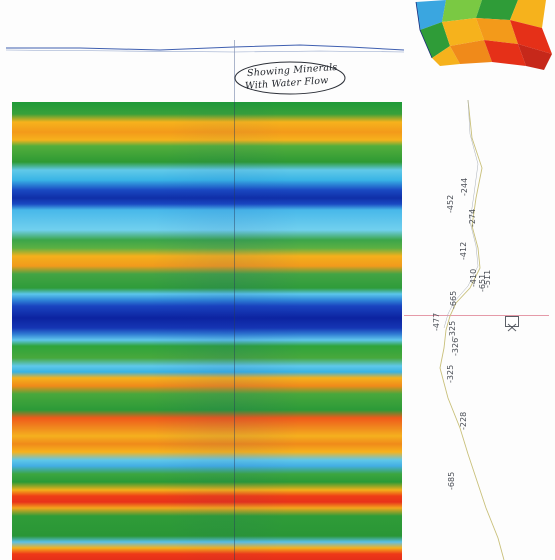  Describe the element at coordinates (450, 203) in the screenshot. I see `depth-label: -452` at that location.